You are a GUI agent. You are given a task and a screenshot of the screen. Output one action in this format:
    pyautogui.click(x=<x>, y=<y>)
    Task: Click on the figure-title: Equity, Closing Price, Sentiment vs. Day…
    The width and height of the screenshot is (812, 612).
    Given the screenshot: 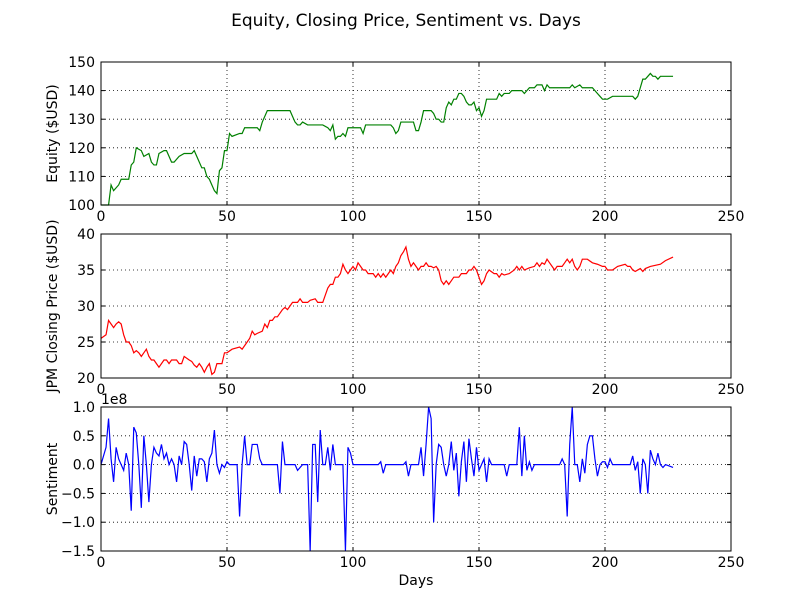 What is the action you would take?
    pyautogui.click(x=406, y=21)
    